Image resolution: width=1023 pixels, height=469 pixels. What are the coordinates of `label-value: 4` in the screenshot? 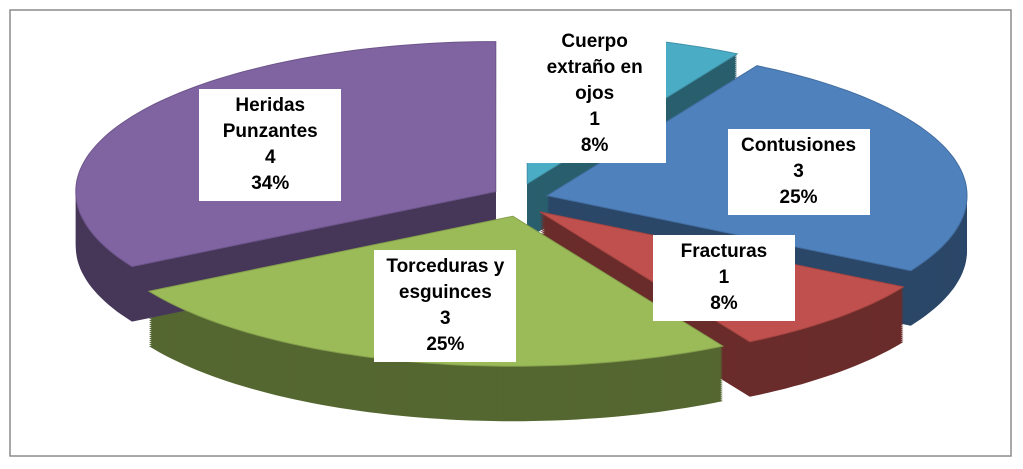 It's located at (270, 158).